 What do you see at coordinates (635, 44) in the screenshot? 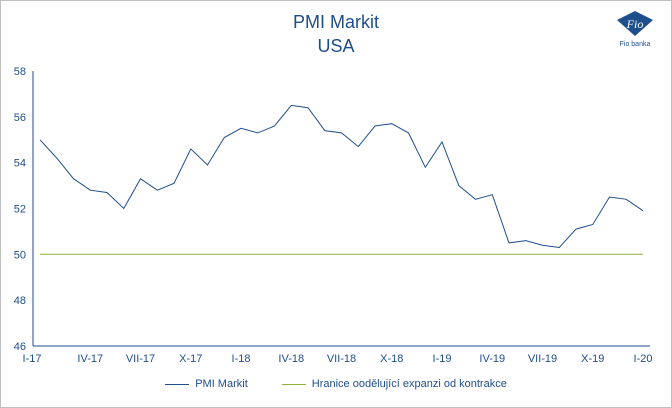
I see `logo-caption: Fio banka` at bounding box center [635, 44].